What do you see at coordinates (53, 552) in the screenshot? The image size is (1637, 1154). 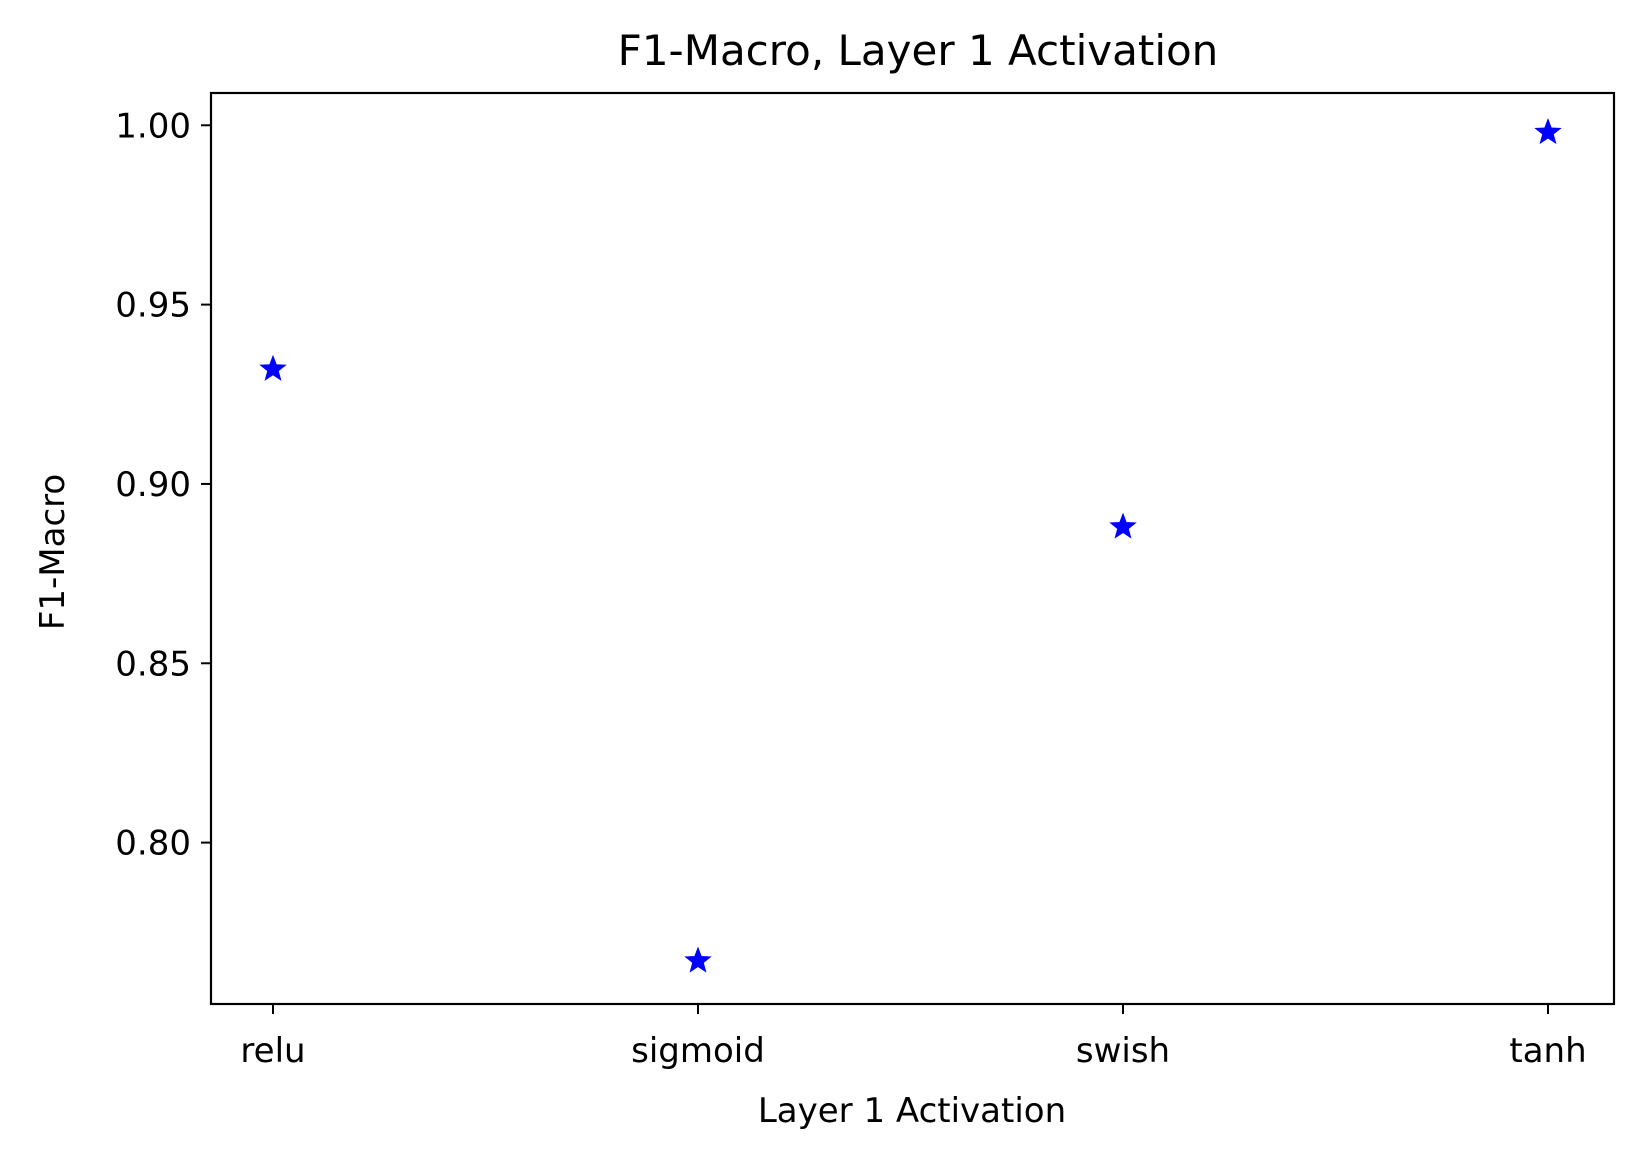 I see `y-axis-label: F1-Macro` at bounding box center [53, 552].